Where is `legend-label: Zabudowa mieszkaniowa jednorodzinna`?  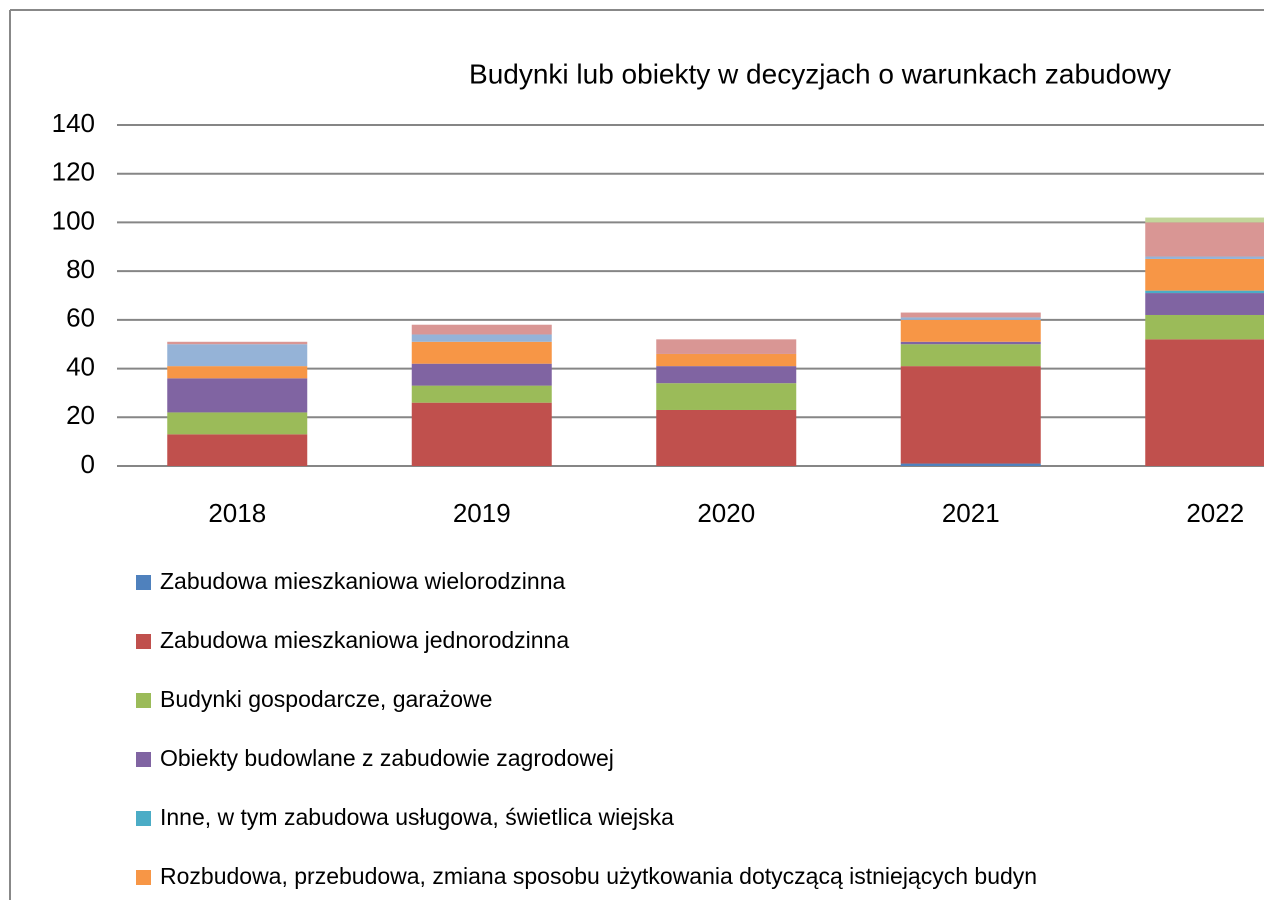
legend-label: Zabudowa mieszkaniowa jednorodzinna is located at coordinates (364, 640).